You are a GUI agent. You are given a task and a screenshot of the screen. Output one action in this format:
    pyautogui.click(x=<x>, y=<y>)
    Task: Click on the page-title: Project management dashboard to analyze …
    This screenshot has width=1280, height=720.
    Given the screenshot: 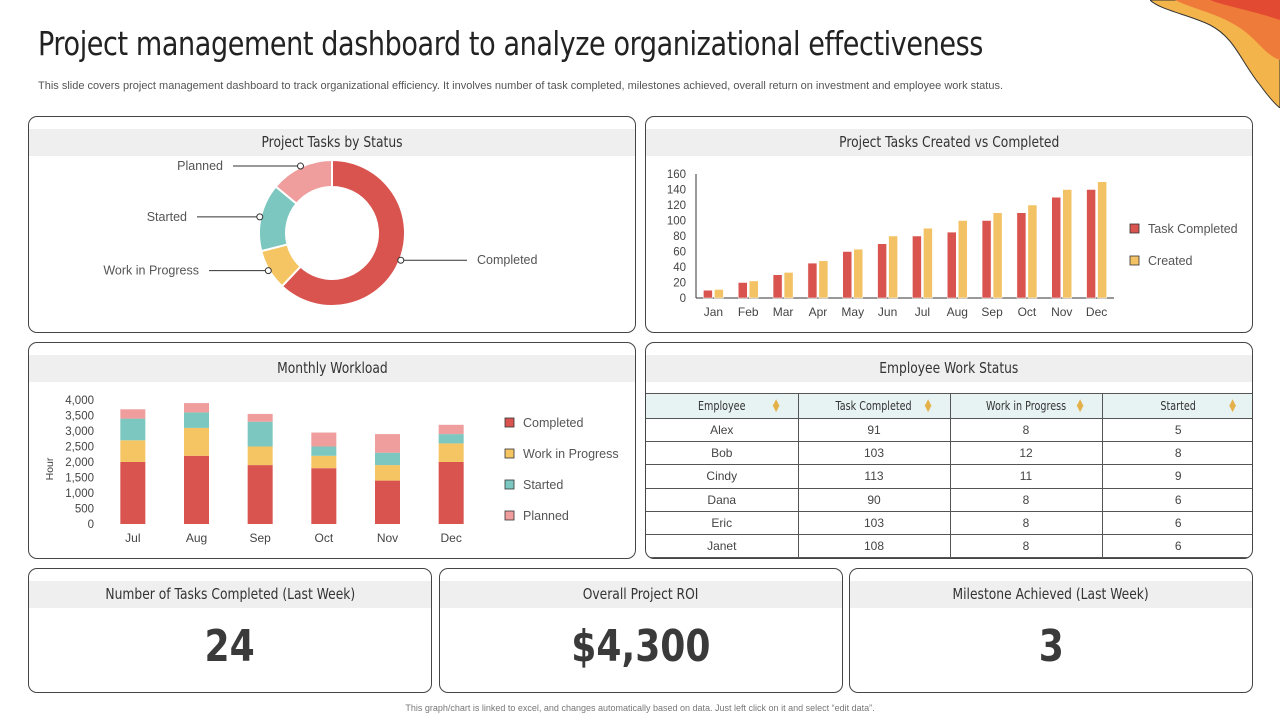 What is the action you would take?
    pyautogui.click(x=510, y=43)
    